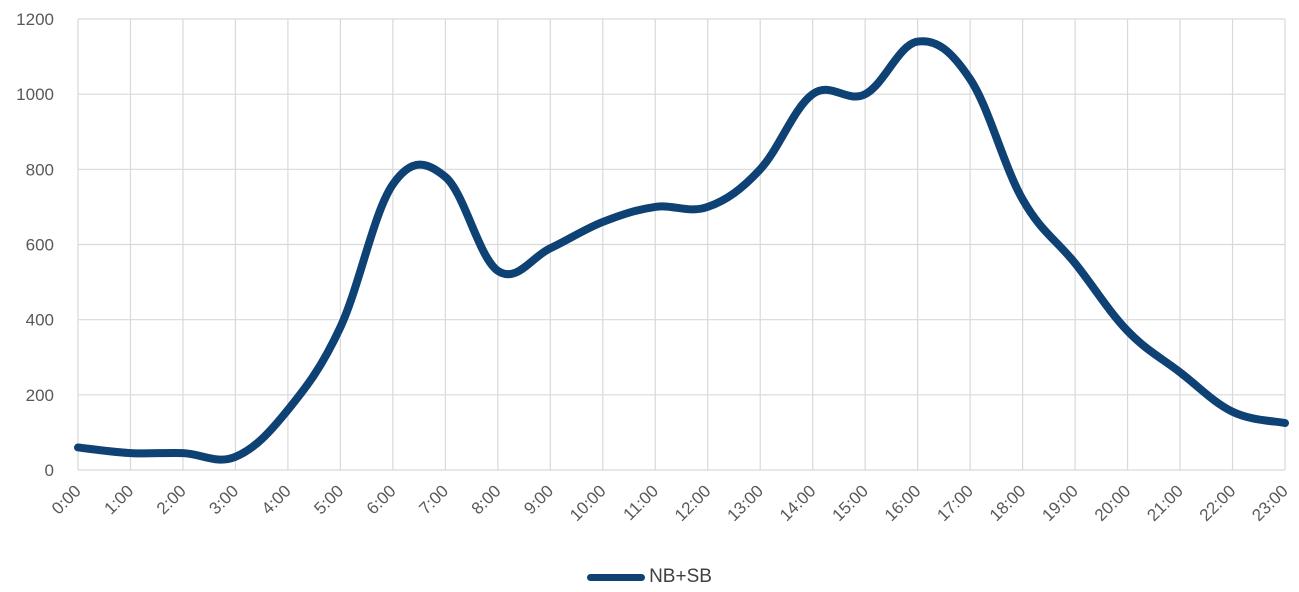 This screenshot has height=592, width=1299. I want to click on legend-label: NB+SB, so click(680, 576).